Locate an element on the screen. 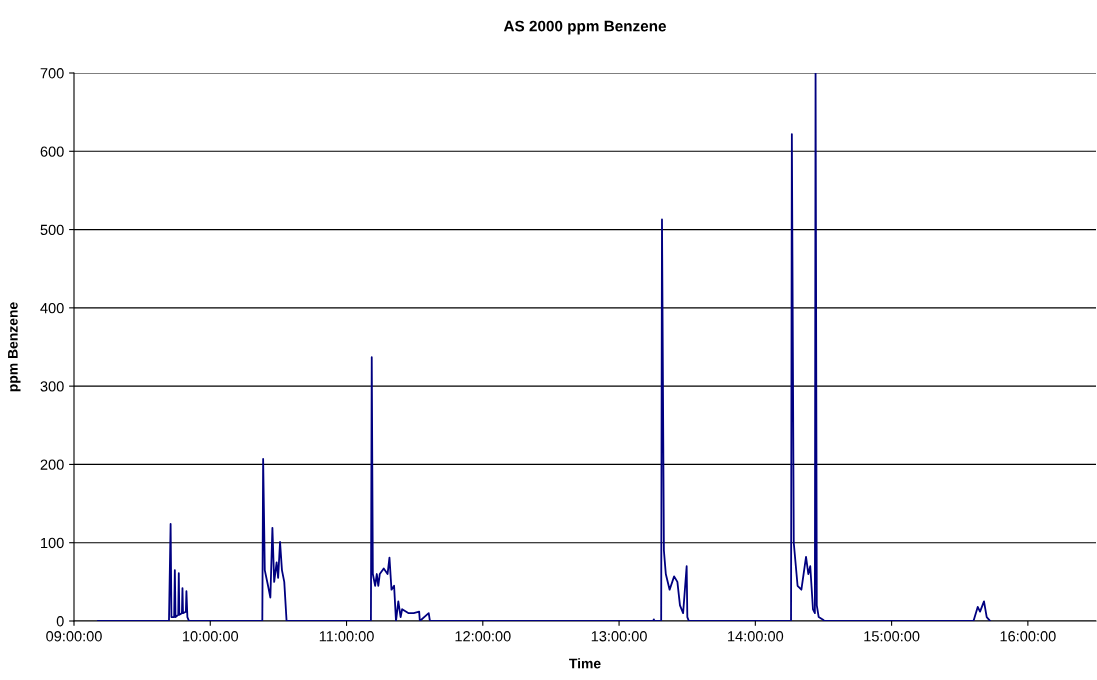 The image size is (1097, 680). y-tick-label: 100 is located at coordinates (52, 543).